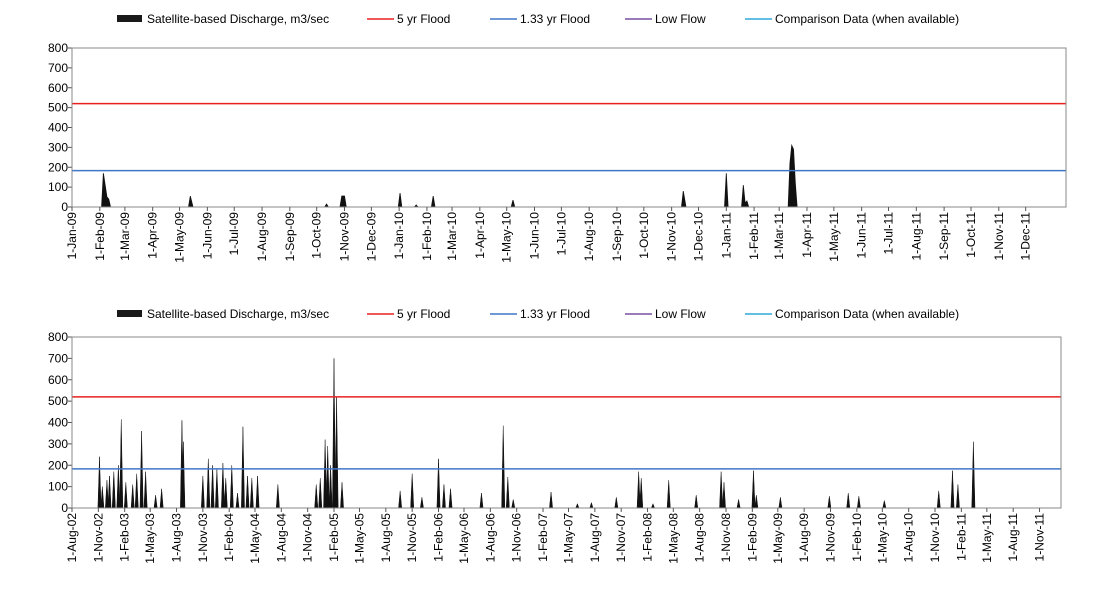  What do you see at coordinates (935, 538) in the screenshot?
I see `x-tick-label: 1-Nov-10` at bounding box center [935, 538].